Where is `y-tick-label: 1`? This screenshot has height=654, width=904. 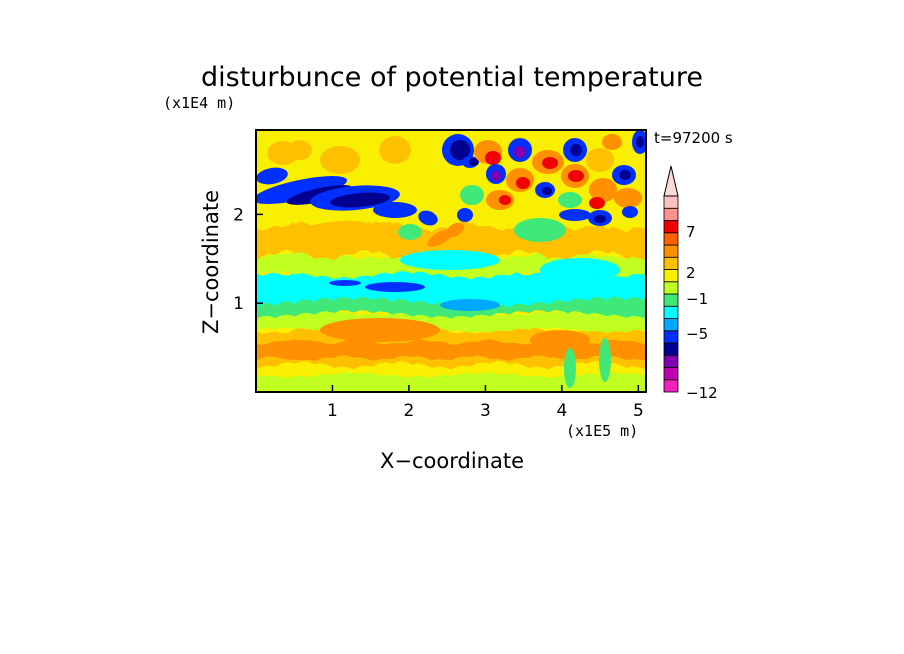 y-tick-label: 1 is located at coordinates (238, 304).